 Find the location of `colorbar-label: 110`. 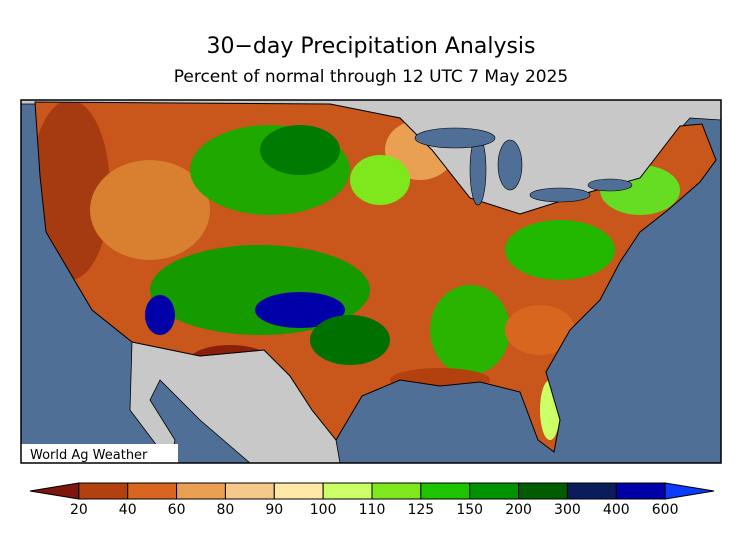

colorbar-label: 110 is located at coordinates (372, 510).